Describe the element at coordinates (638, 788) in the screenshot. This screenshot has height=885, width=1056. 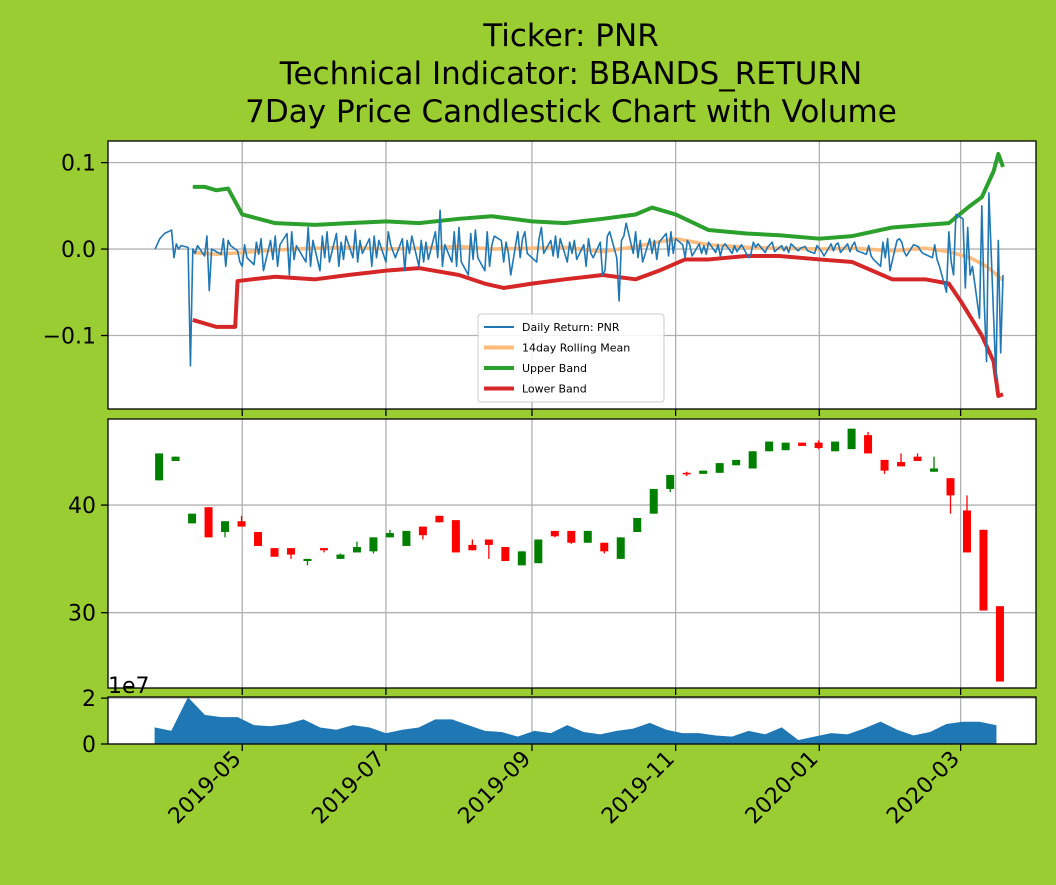
I see `x-tick-label: 2019-11` at that location.